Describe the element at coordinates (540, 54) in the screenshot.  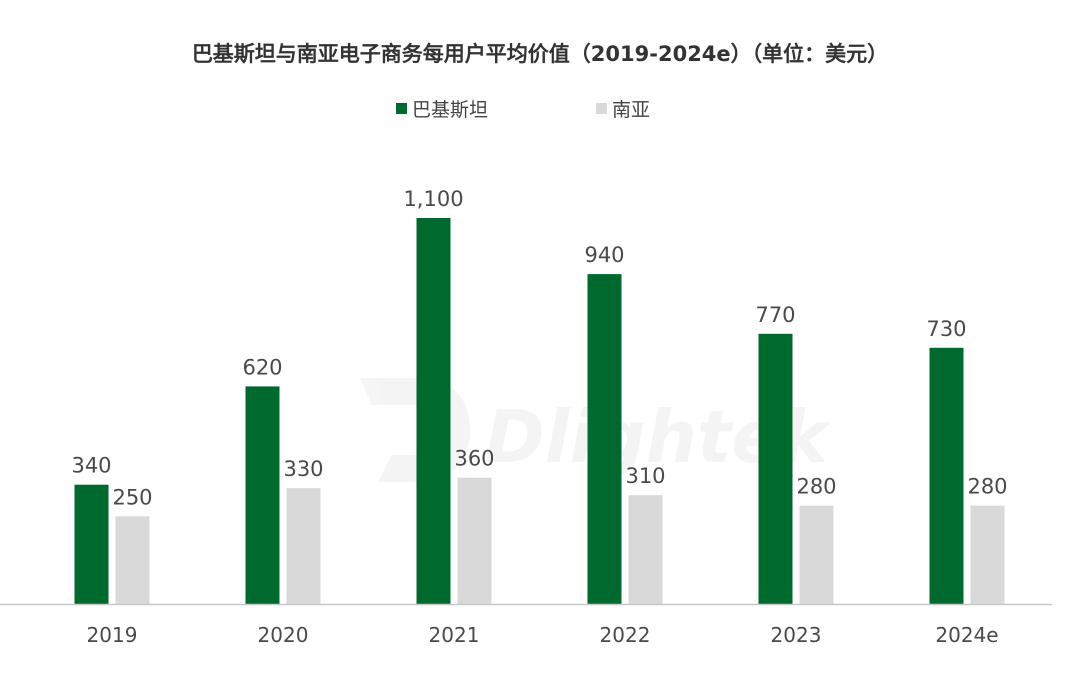
I see `chart-title: 巴基斯坦与南亚电子商务每用户平均价值（2019-2024e）（单位：美元）` at that location.